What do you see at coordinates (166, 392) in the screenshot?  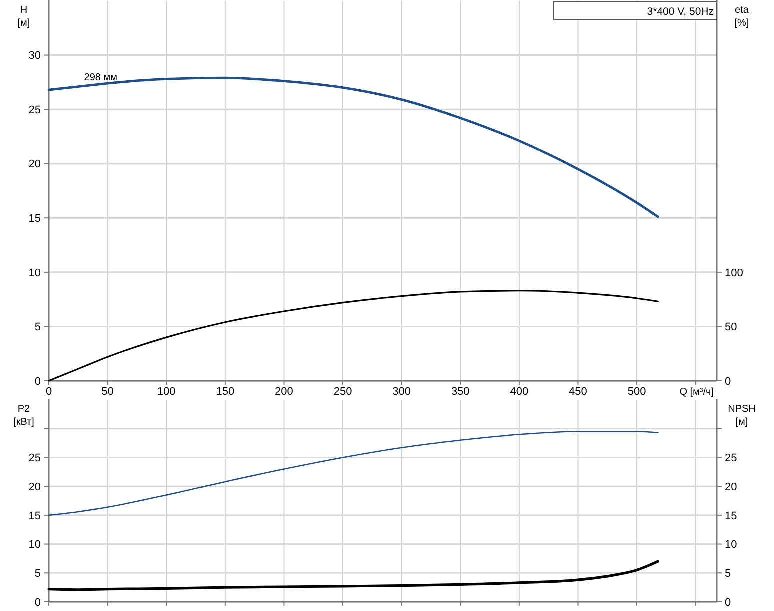 I see `x-tick-label: 100` at bounding box center [166, 392].